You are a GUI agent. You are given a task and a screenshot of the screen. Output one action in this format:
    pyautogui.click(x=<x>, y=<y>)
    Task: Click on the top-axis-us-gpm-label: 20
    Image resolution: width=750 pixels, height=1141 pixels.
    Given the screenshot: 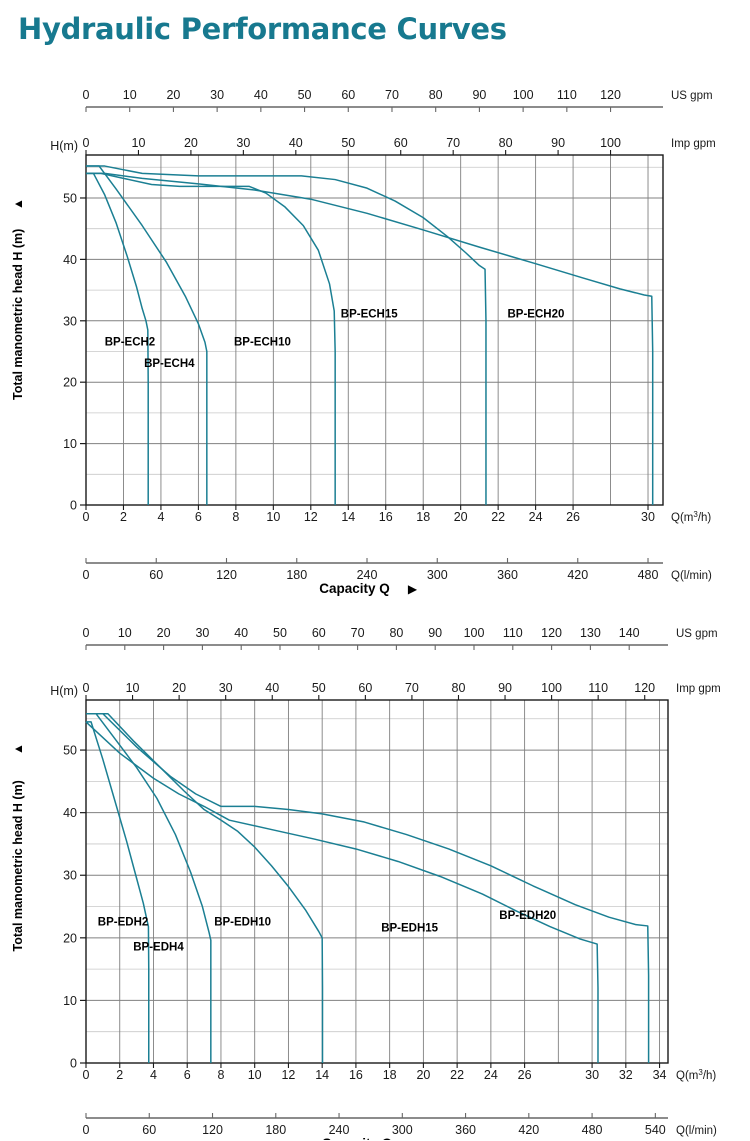 What is the action you would take?
    pyautogui.click(x=173, y=95)
    